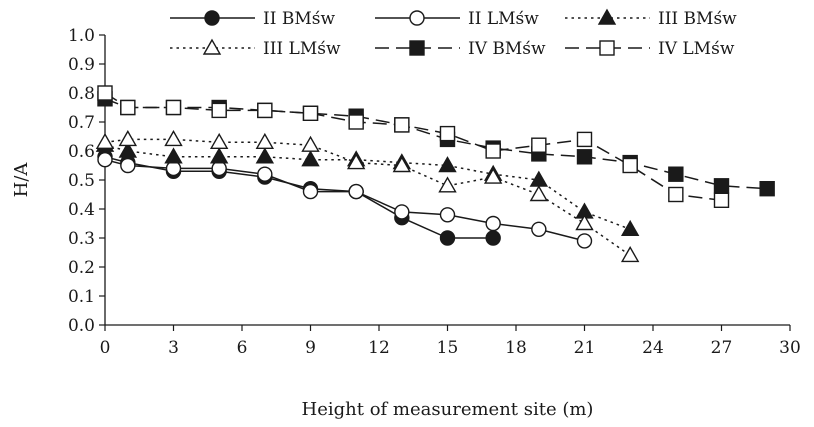 This screenshot has height=427, width=814. I want to click on y-tick-label: 0.6, so click(81, 152).